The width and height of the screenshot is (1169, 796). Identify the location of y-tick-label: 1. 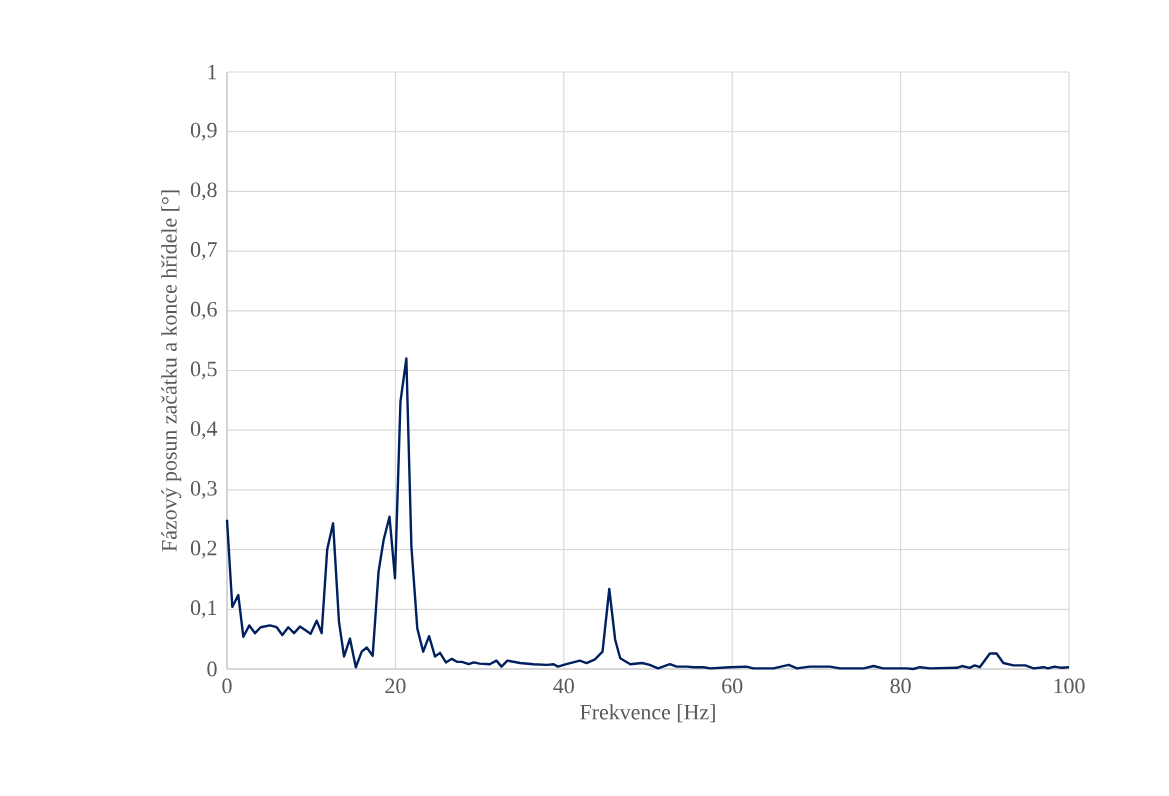
(212, 72).